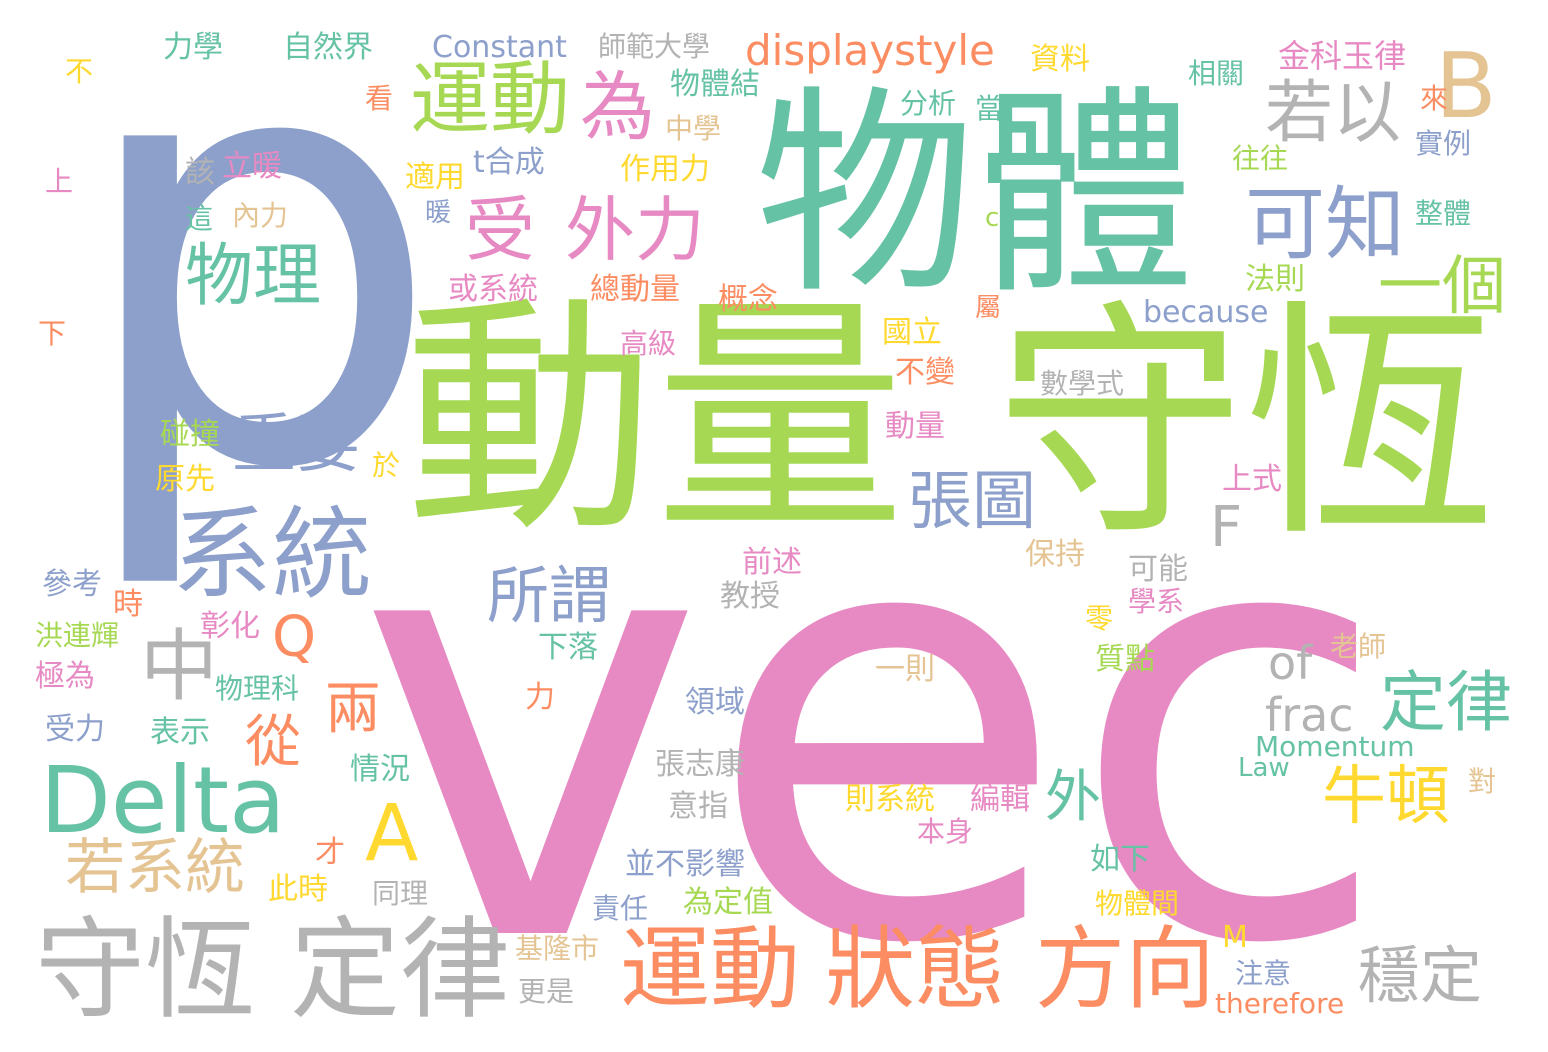  What do you see at coordinates (59, 181) in the screenshot?
I see `word-shang: 上` at bounding box center [59, 181].